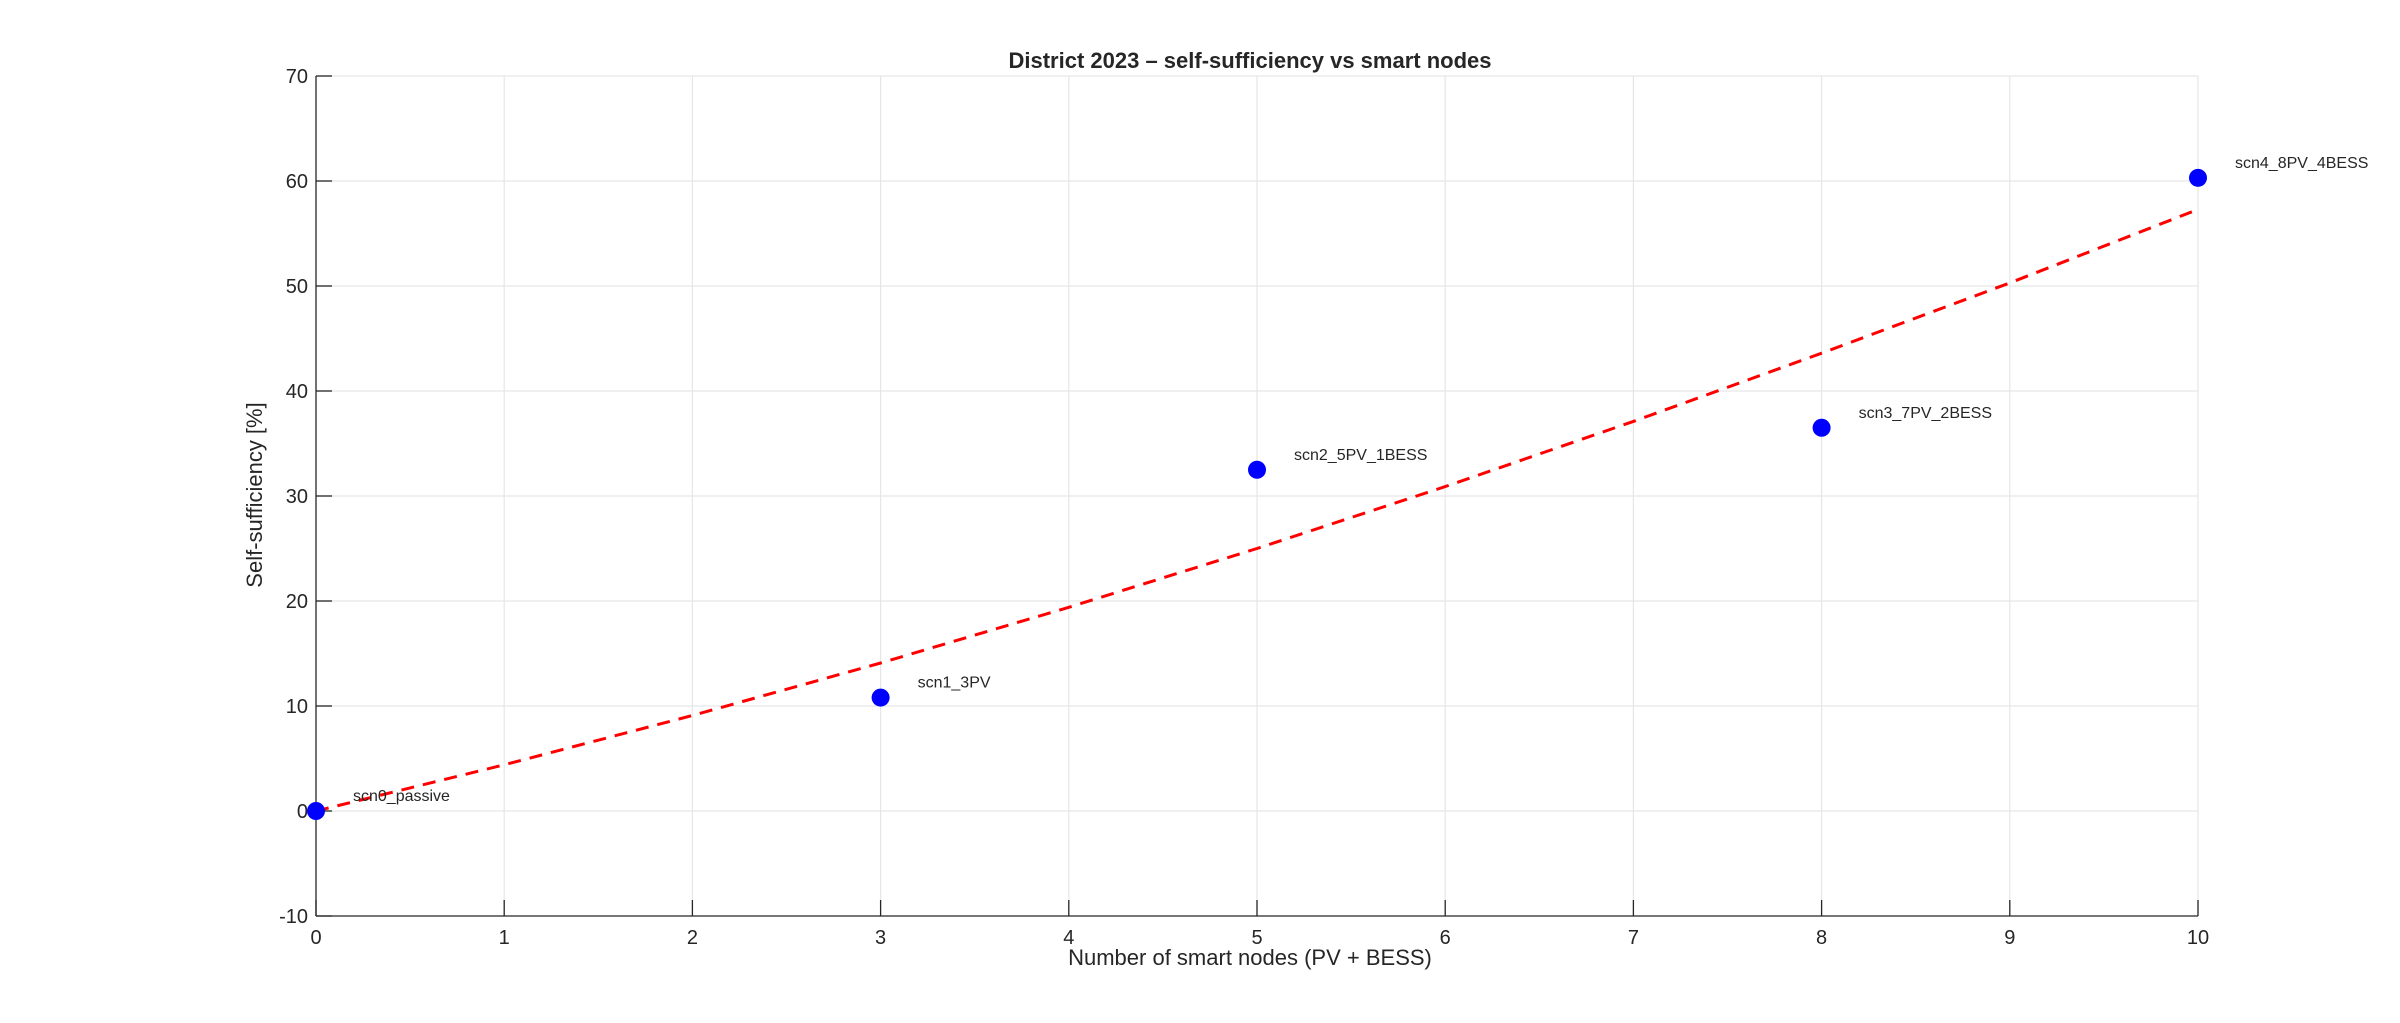  What do you see at coordinates (297, 182) in the screenshot?
I see `y-tick-label: 60` at bounding box center [297, 182].